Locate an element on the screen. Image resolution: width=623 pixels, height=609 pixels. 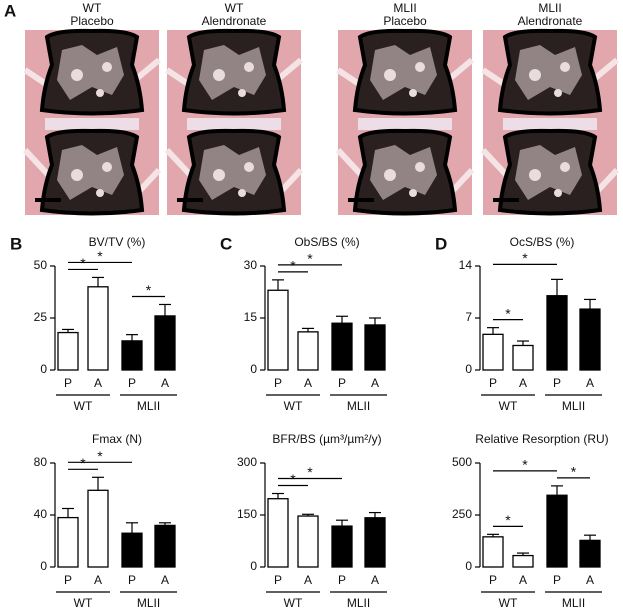
panel-label: B is located at coordinates (16, 243).